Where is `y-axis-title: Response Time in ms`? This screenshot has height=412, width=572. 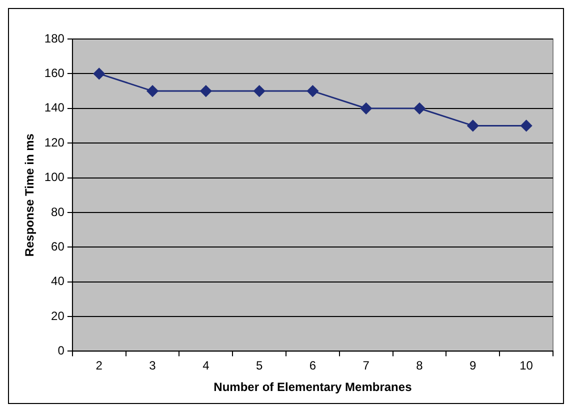
y-axis-title: Response Time in ms is located at coordinates (29, 195).